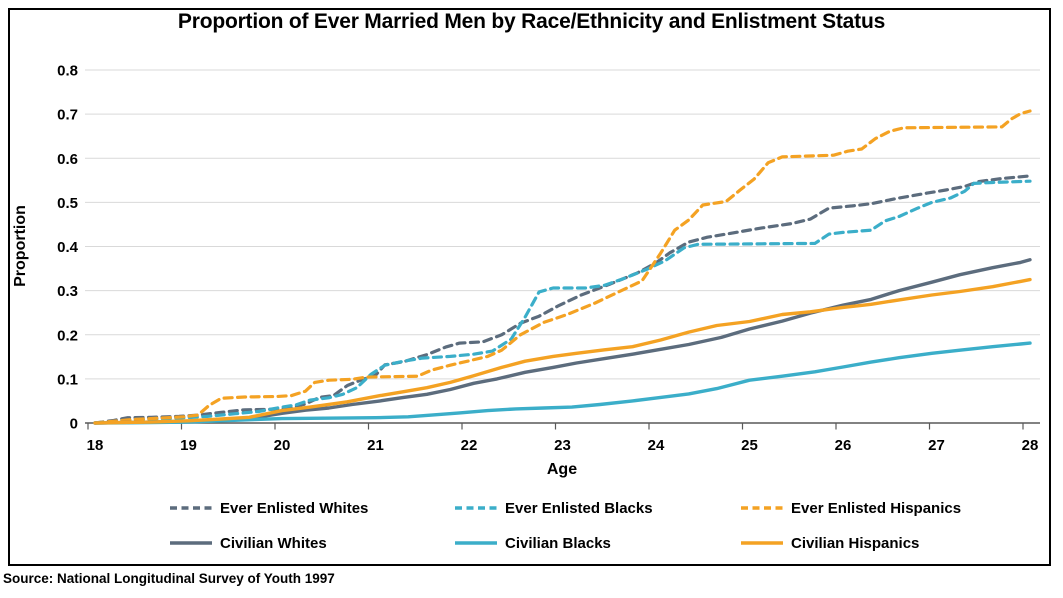 This screenshot has height=598, width=1063. I want to click on svg-text: 0.6, so click(67, 159).